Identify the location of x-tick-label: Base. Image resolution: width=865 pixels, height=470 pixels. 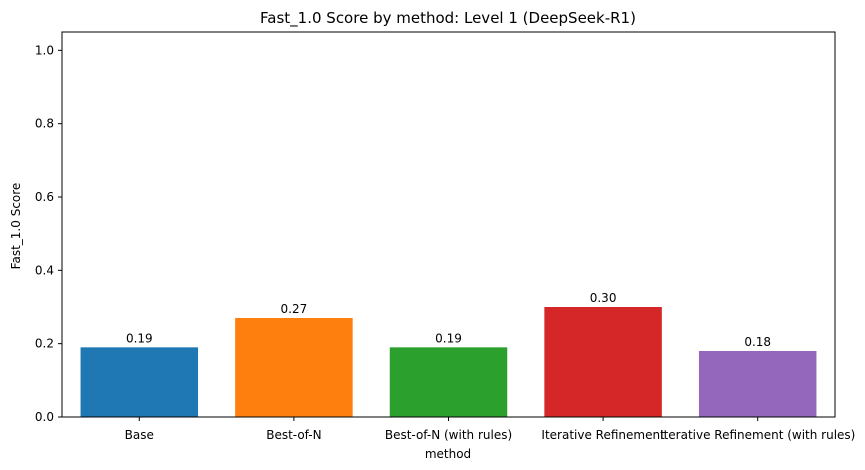
(139, 435).